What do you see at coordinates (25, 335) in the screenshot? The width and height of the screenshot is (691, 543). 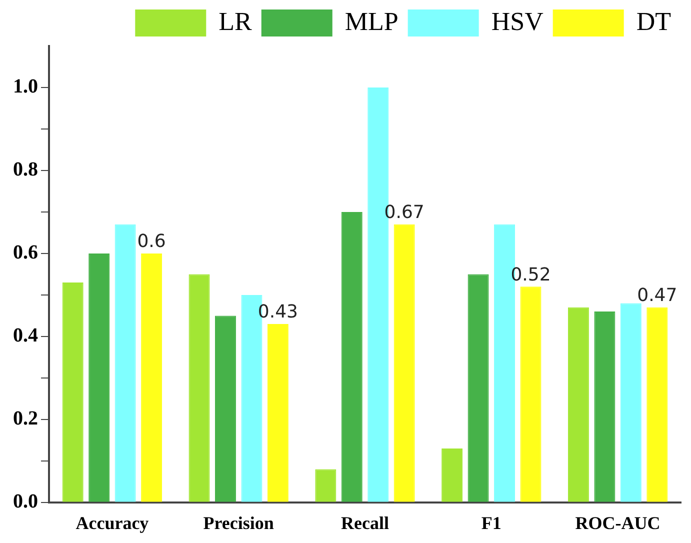 I see `y-tick-label: 0.4` at bounding box center [25, 335].